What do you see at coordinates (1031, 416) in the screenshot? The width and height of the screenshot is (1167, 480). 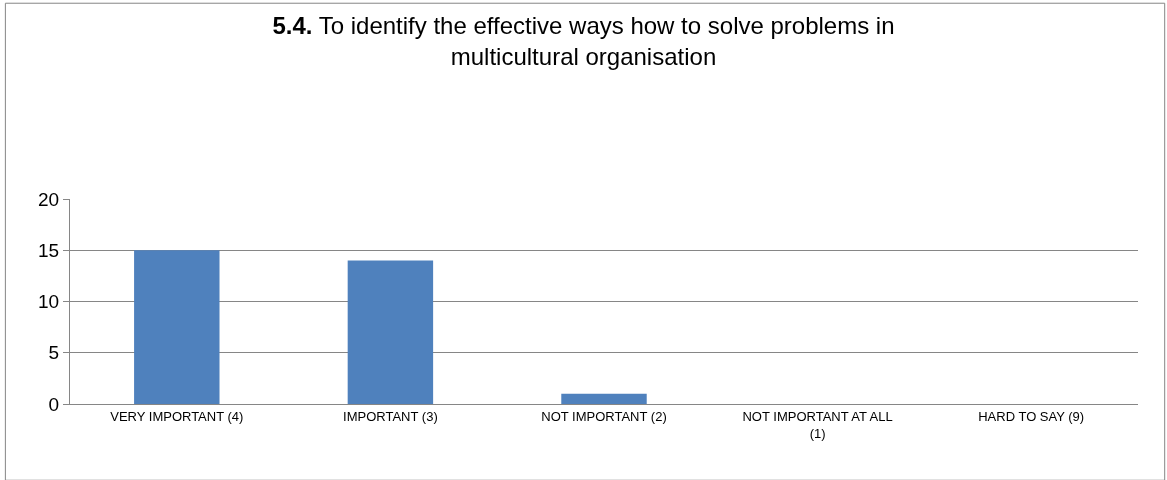 I see `x-tick-label: HARD TO SAY (9)` at bounding box center [1031, 416].